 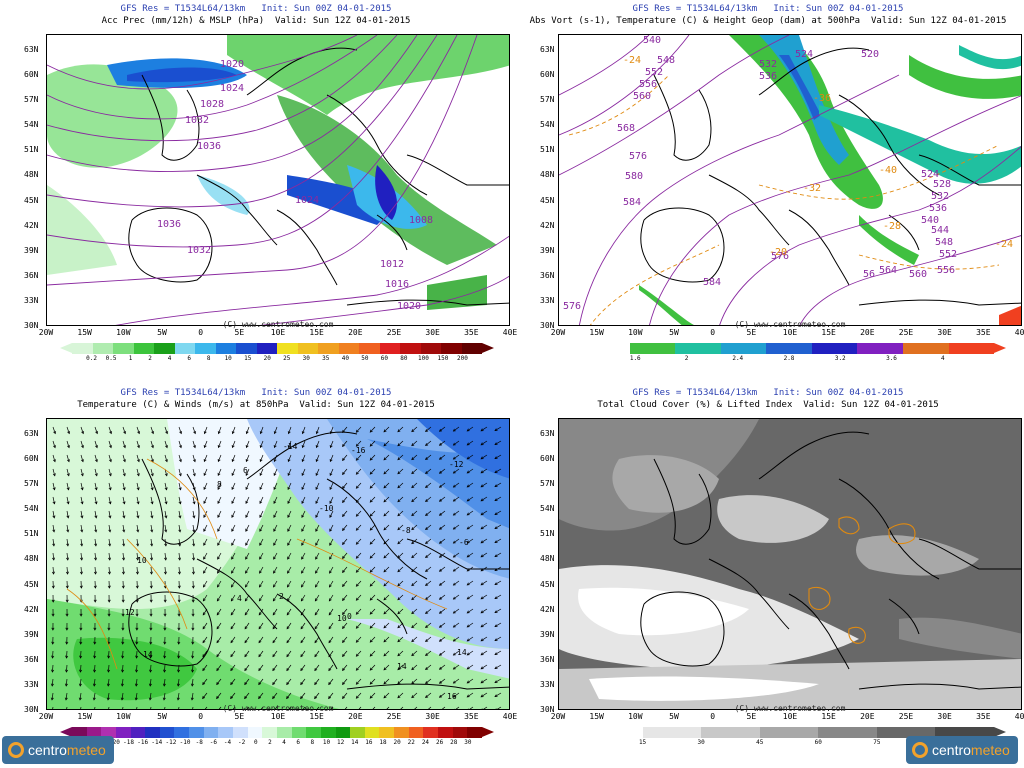 What do you see at coordinates (990, 750) in the screenshot?
I see `logo-text-part2: meteo` at bounding box center [990, 750].